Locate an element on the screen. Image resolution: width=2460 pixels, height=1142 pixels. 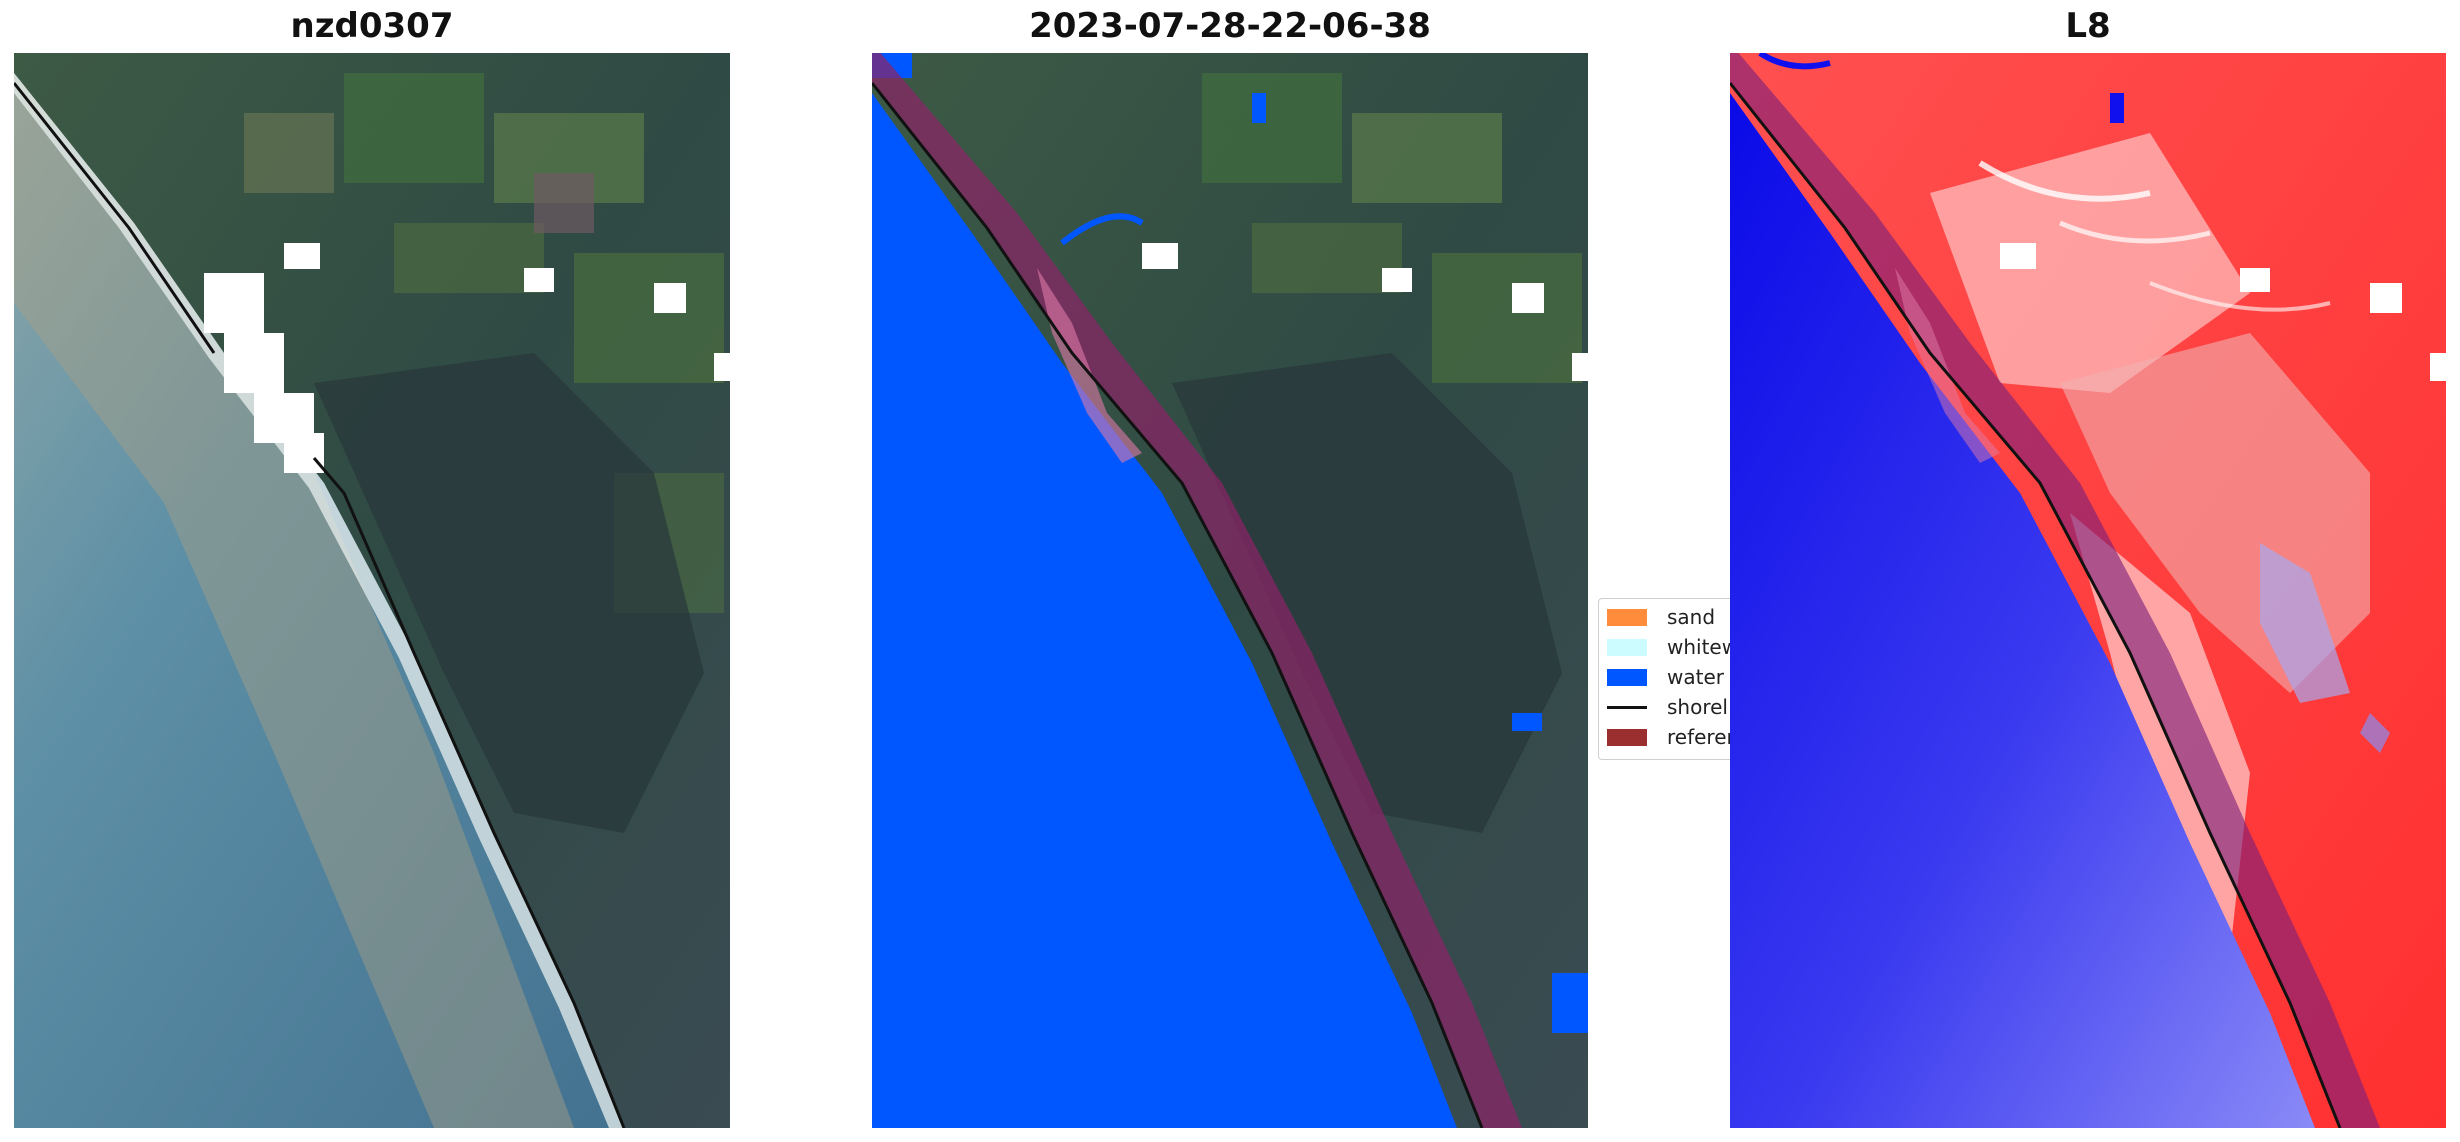
legend-item-reference: referen is located at coordinates (1672, 737).